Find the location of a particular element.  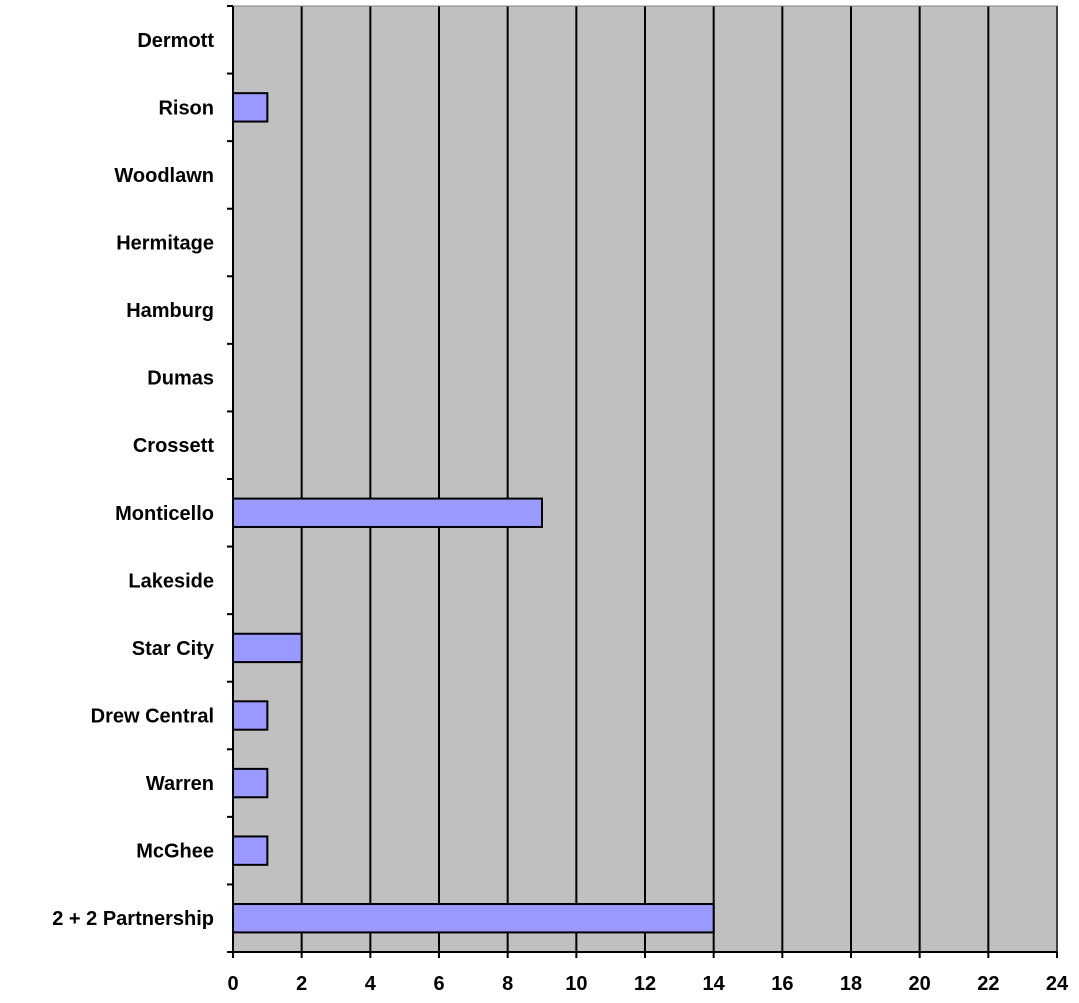

category-label: Dermott is located at coordinates (175, 41).